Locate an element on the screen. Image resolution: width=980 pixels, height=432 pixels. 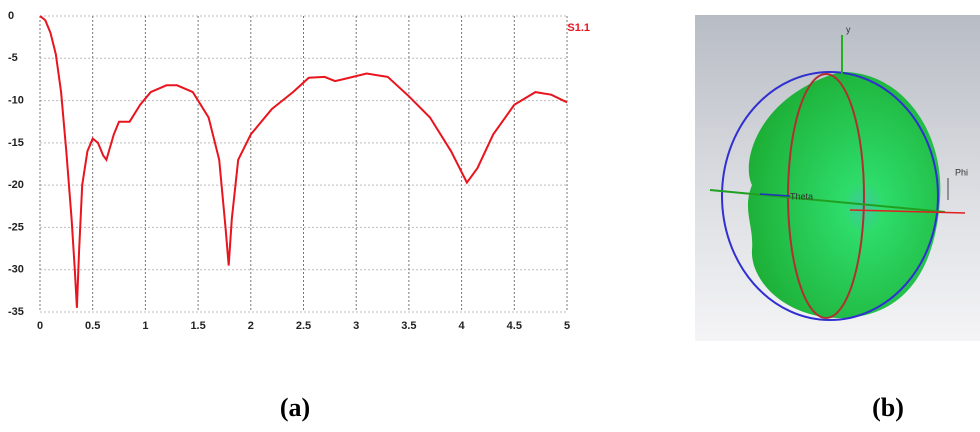
theta-arrow is located at coordinates (775, 195).